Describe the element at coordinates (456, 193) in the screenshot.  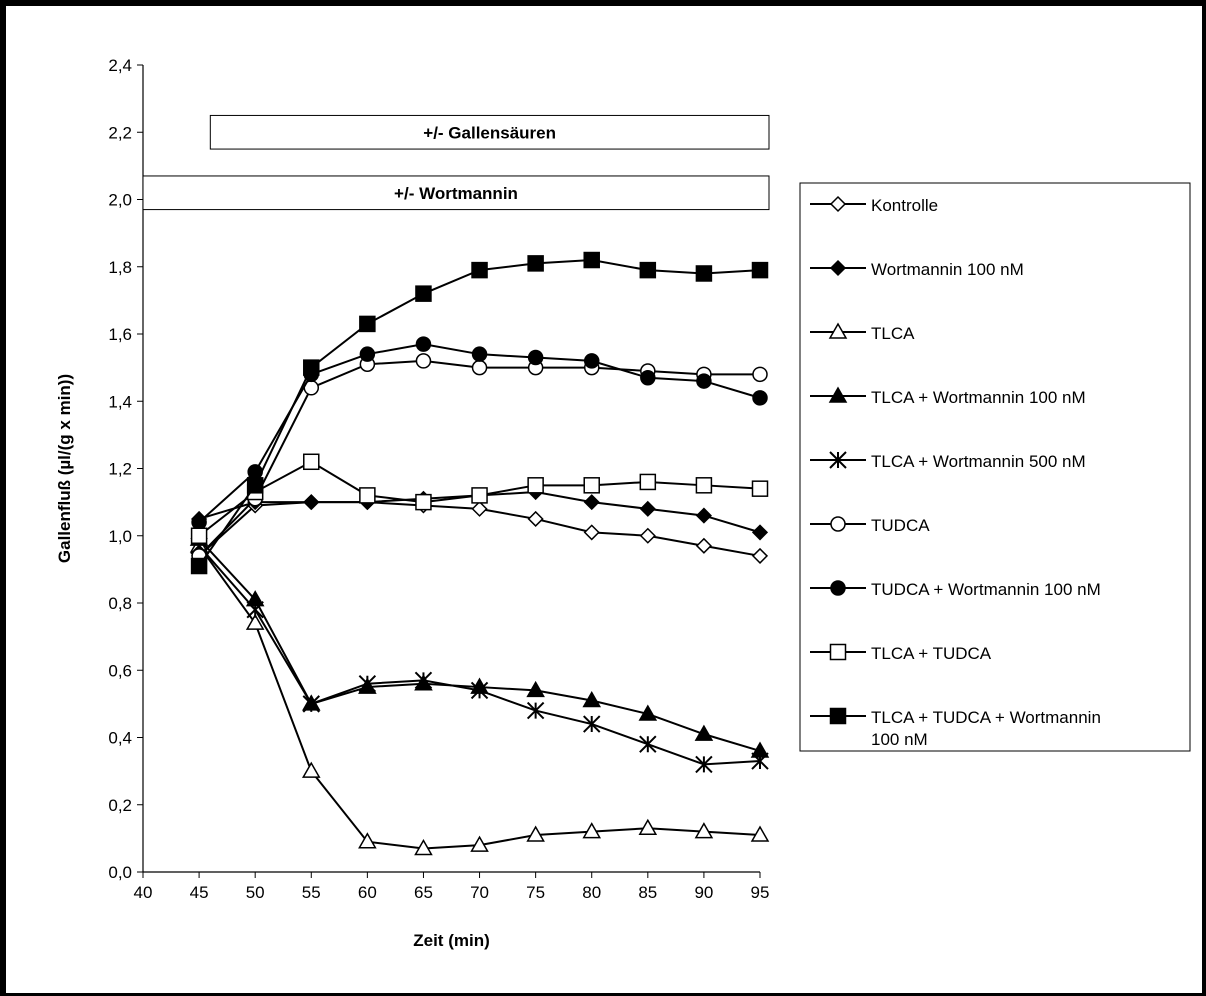
I see `annotation-box` at that location.